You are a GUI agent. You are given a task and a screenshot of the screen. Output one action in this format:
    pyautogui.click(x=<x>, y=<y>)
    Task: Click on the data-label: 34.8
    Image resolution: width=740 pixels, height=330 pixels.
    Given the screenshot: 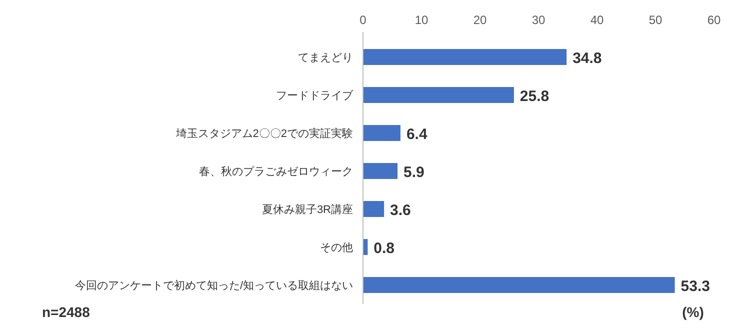 What is the action you would take?
    pyautogui.click(x=587, y=58)
    